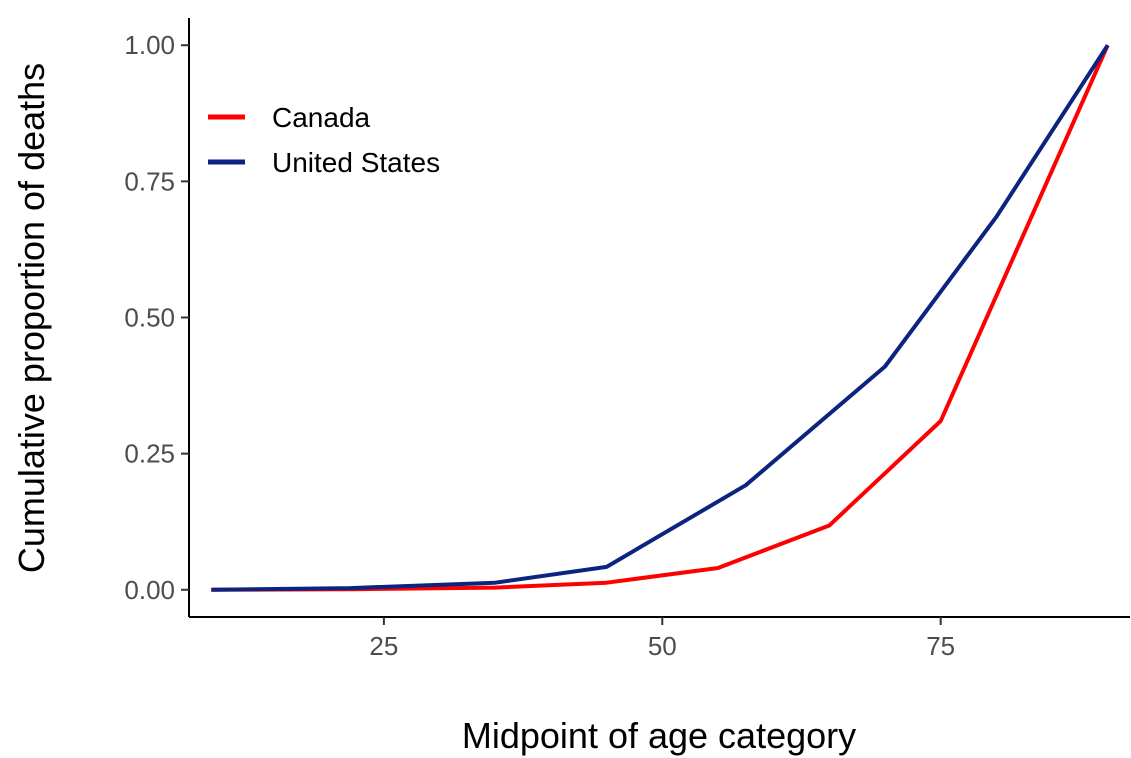 This screenshot has height=758, width=1131. What do you see at coordinates (31, 318) in the screenshot?
I see `y-axis-title: Cumulative proportion of deaths` at bounding box center [31, 318].